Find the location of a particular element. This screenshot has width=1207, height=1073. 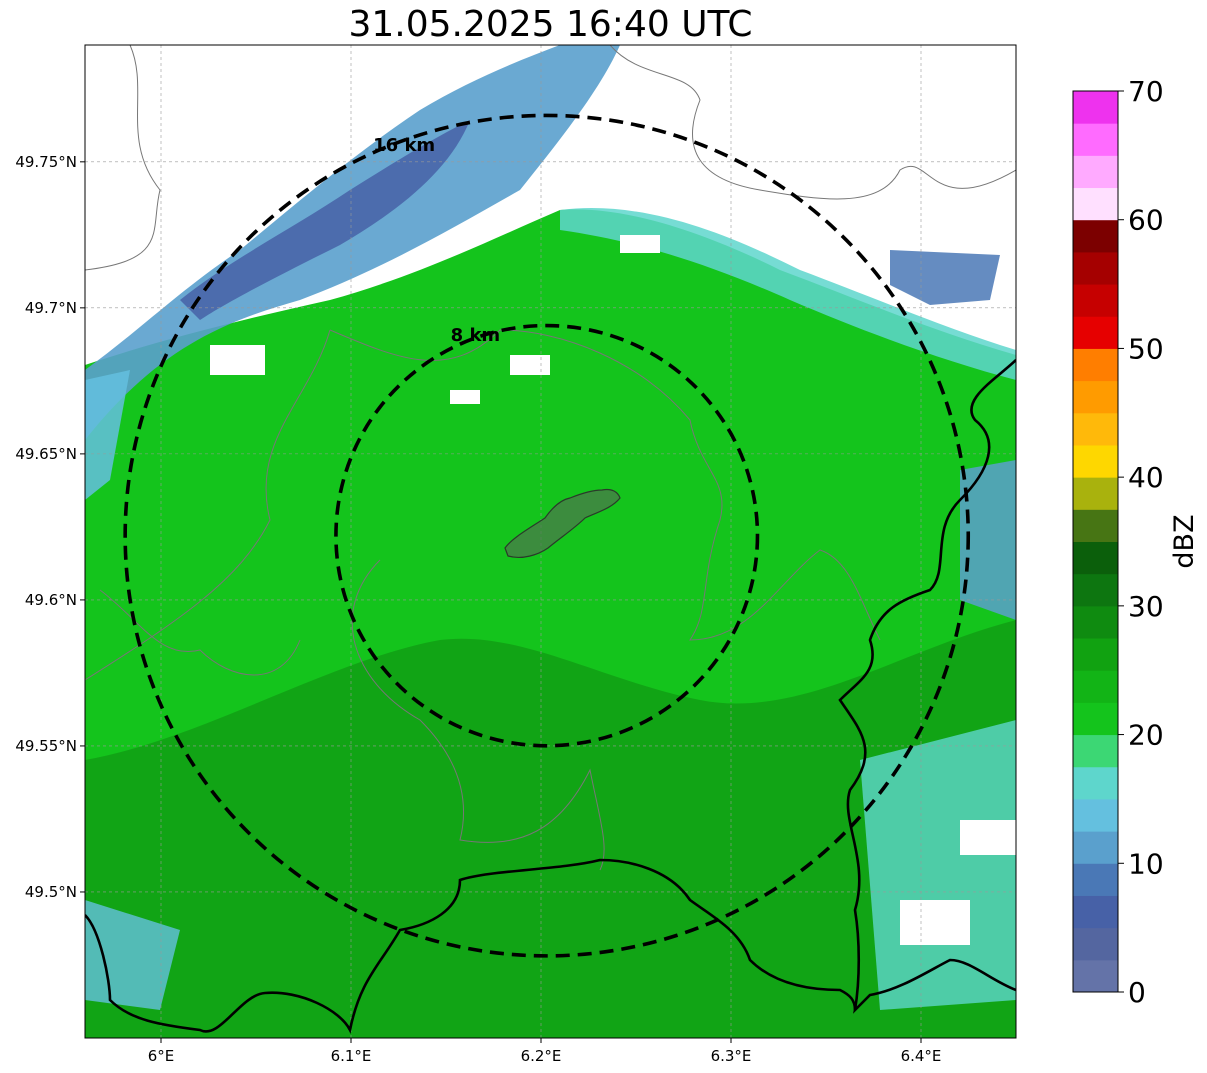

colorbar-tick-label: 60 is located at coordinates (1146, 220).